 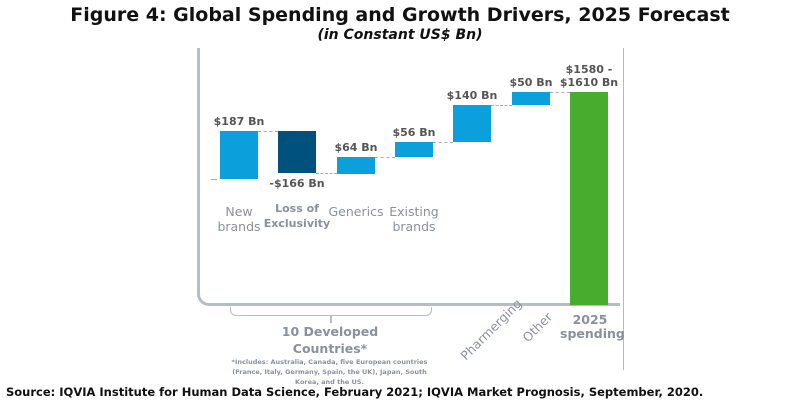 I want to click on right-divider, so click(x=623, y=209).